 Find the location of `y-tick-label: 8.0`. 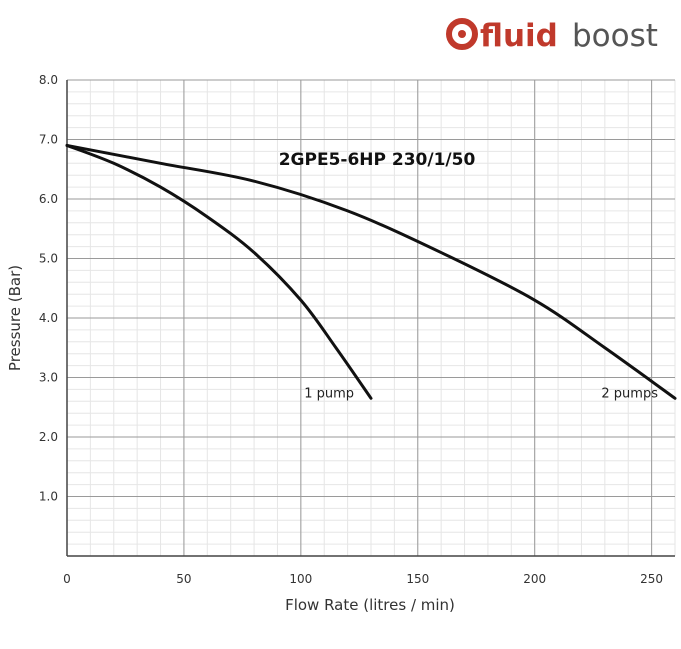

y-tick-label: 8.0 is located at coordinates (48, 80).